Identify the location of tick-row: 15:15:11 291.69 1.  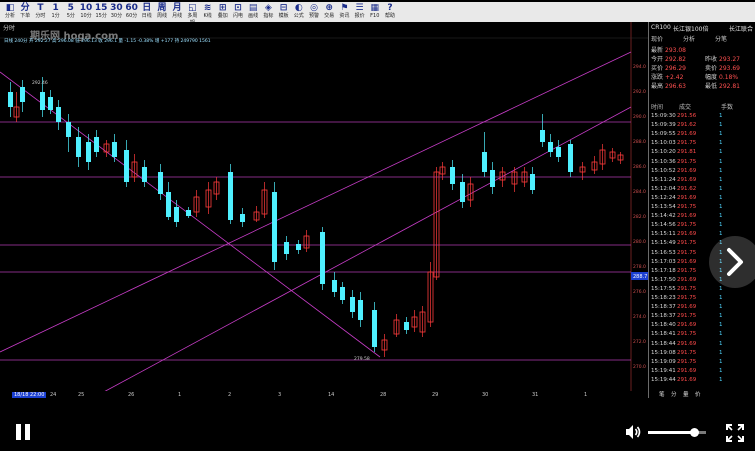
(702, 234).